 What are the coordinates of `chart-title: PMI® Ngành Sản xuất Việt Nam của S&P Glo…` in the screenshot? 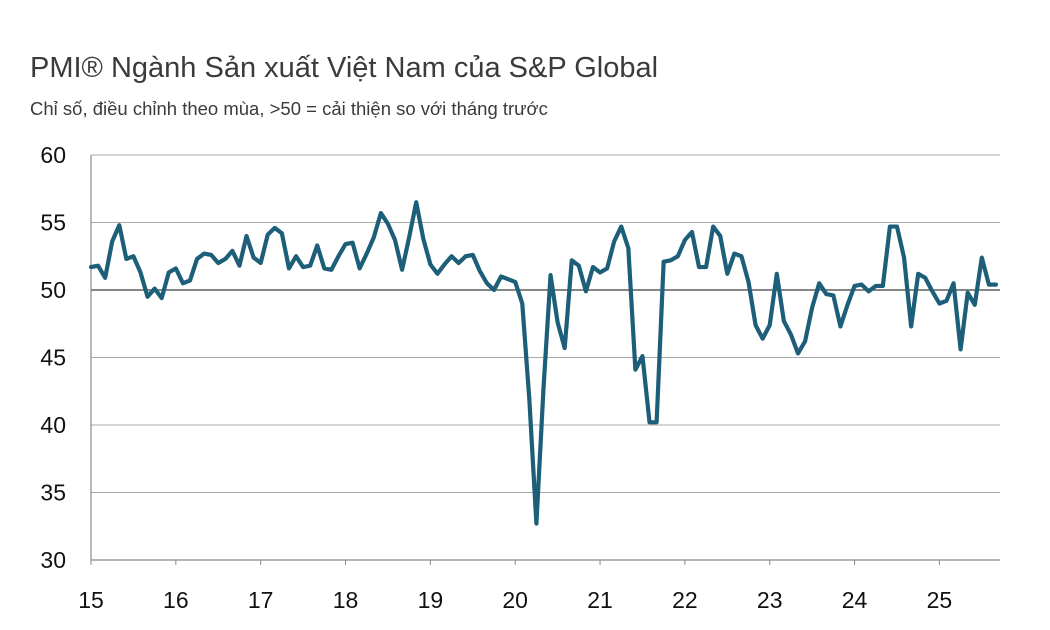 It's located at (344, 68).